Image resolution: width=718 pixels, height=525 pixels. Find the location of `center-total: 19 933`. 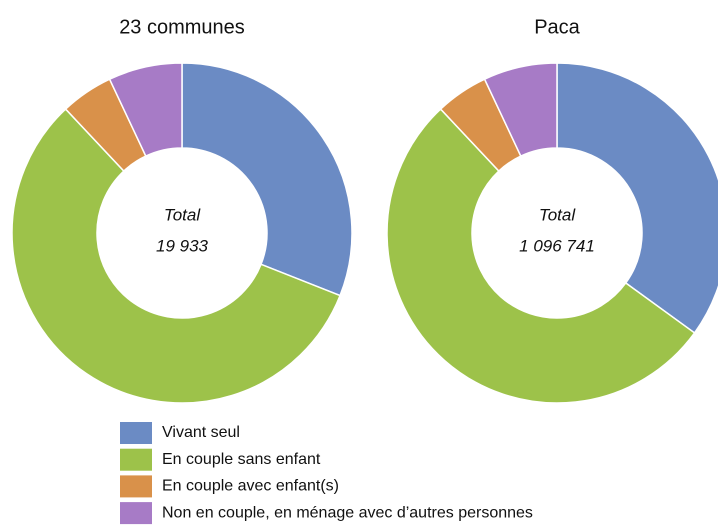

center-total: 19 933 is located at coordinates (182, 245).